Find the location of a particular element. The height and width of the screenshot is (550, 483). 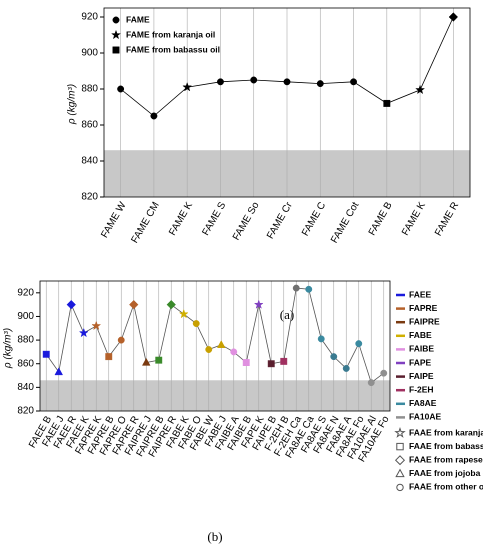

legend-label: F-2EH is located at coordinates (421, 389).